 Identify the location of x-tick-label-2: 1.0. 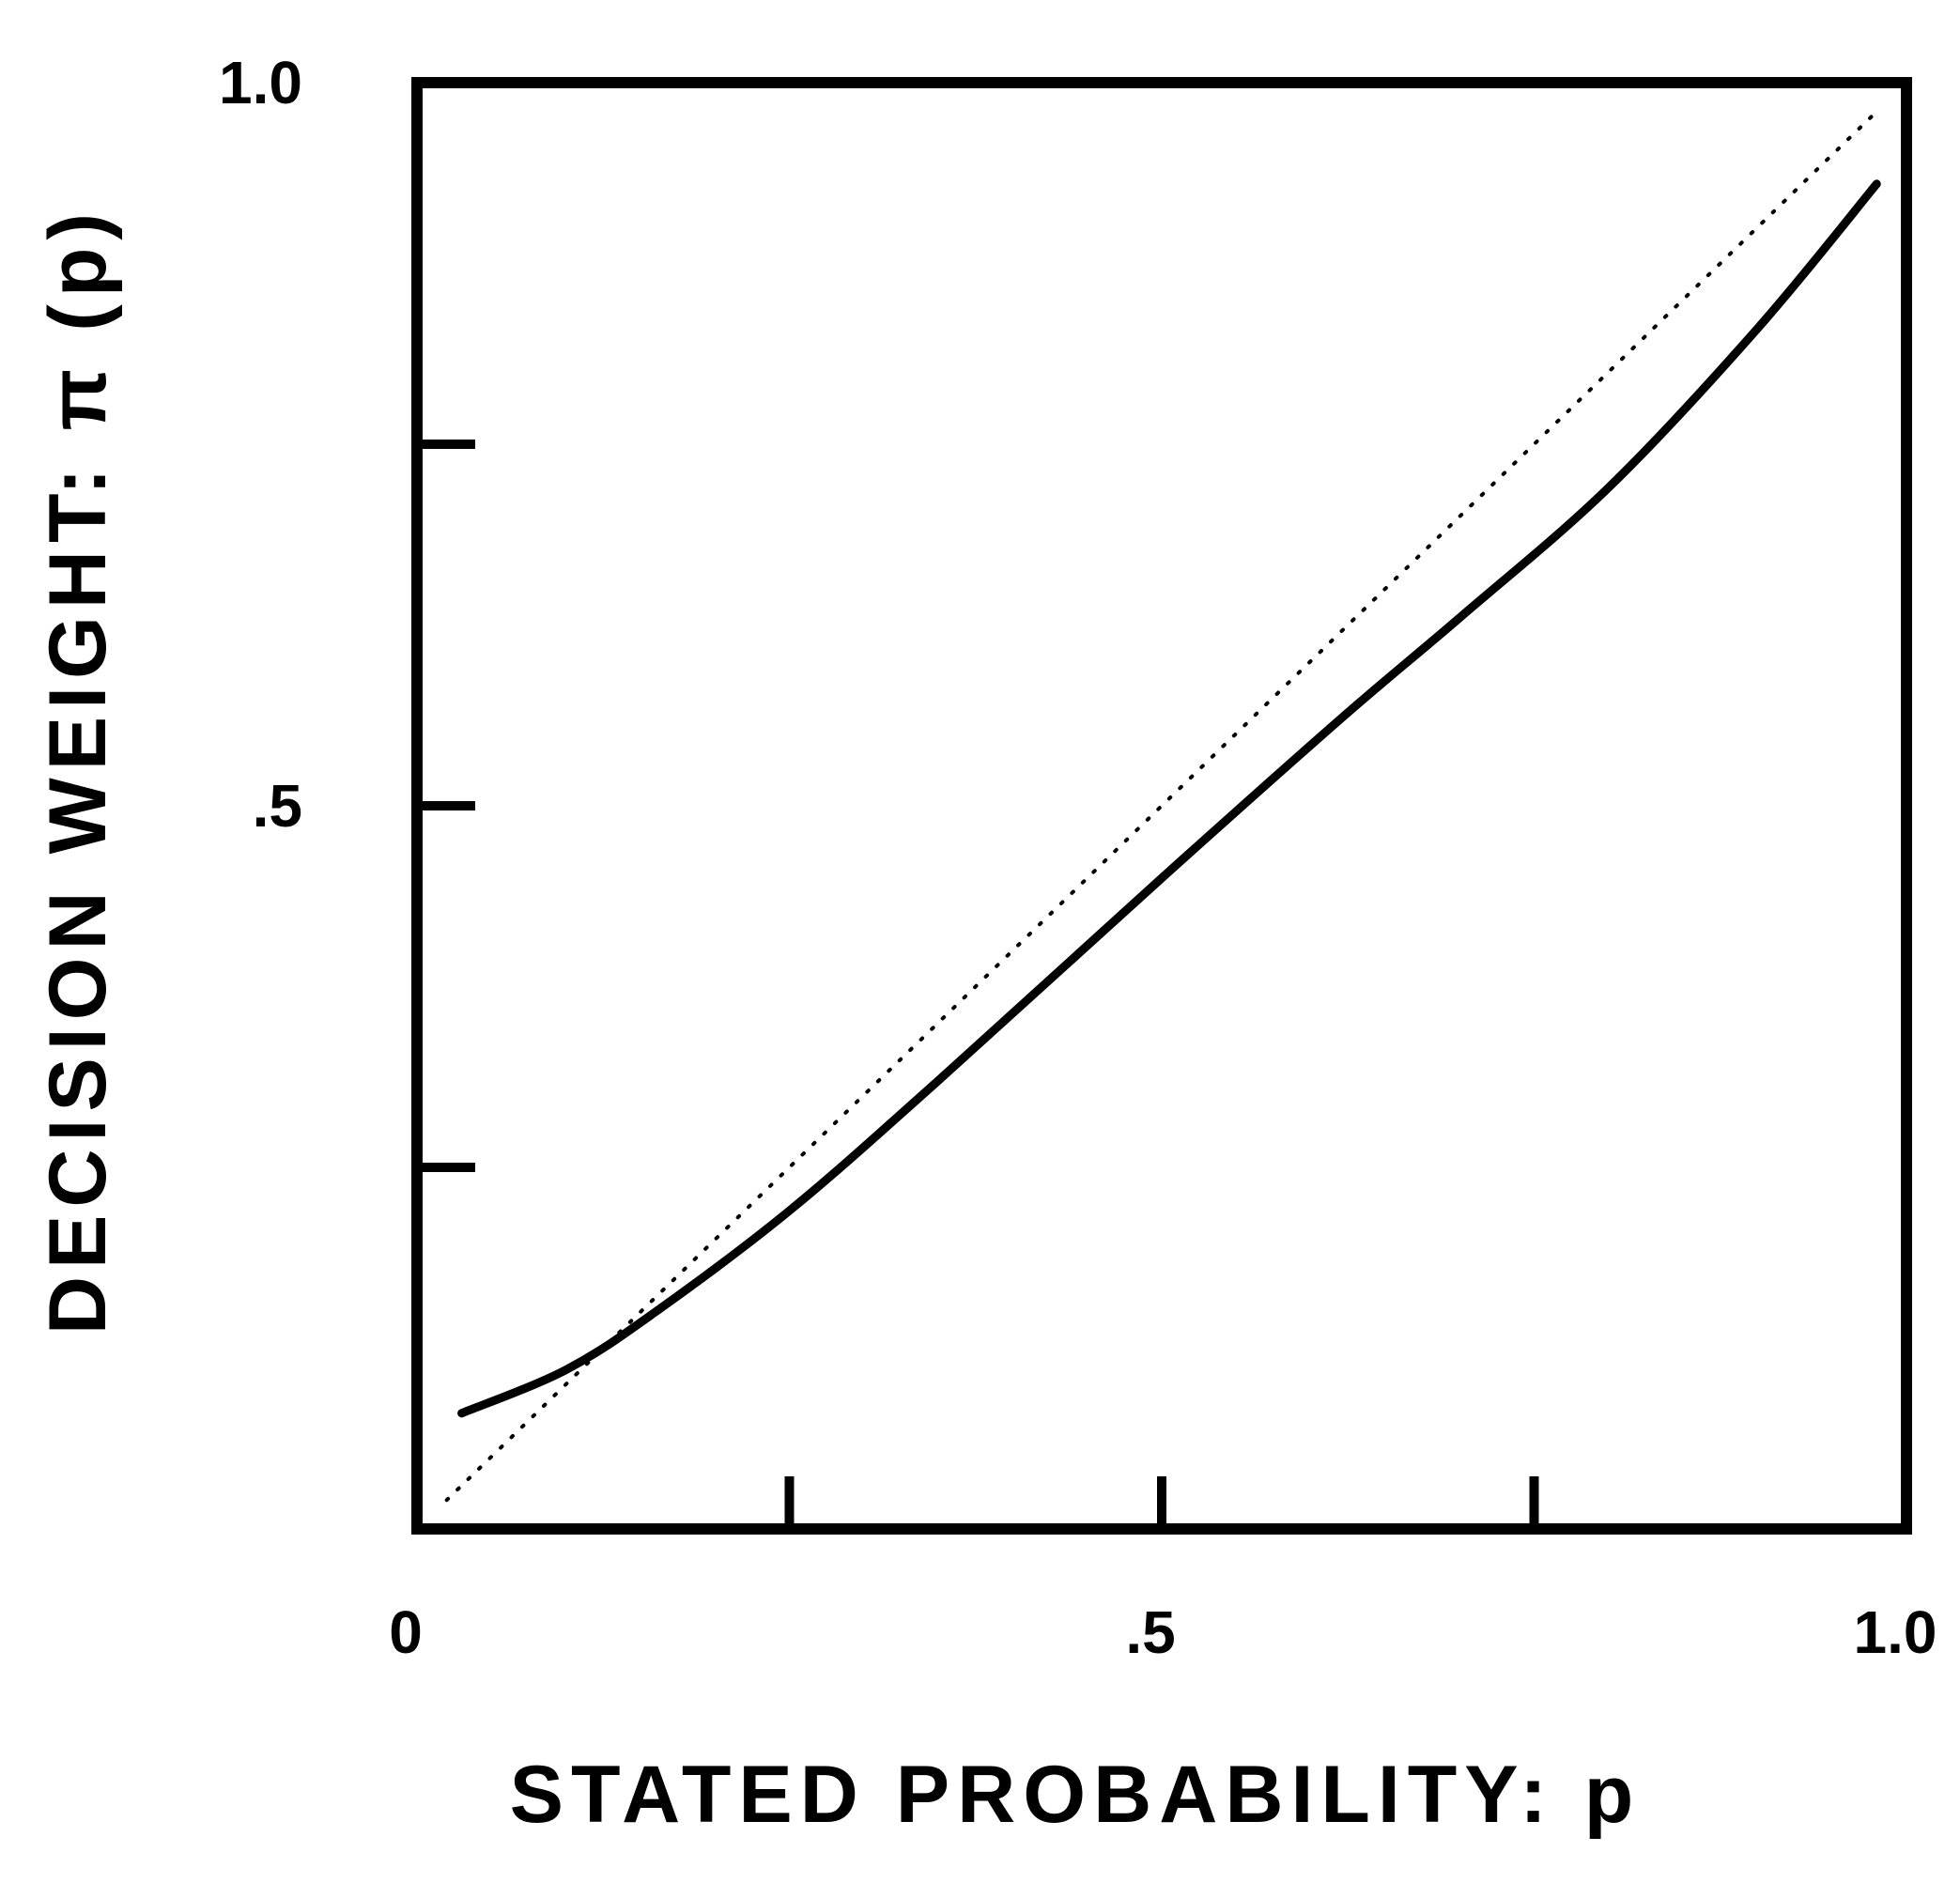
(1895, 1632).